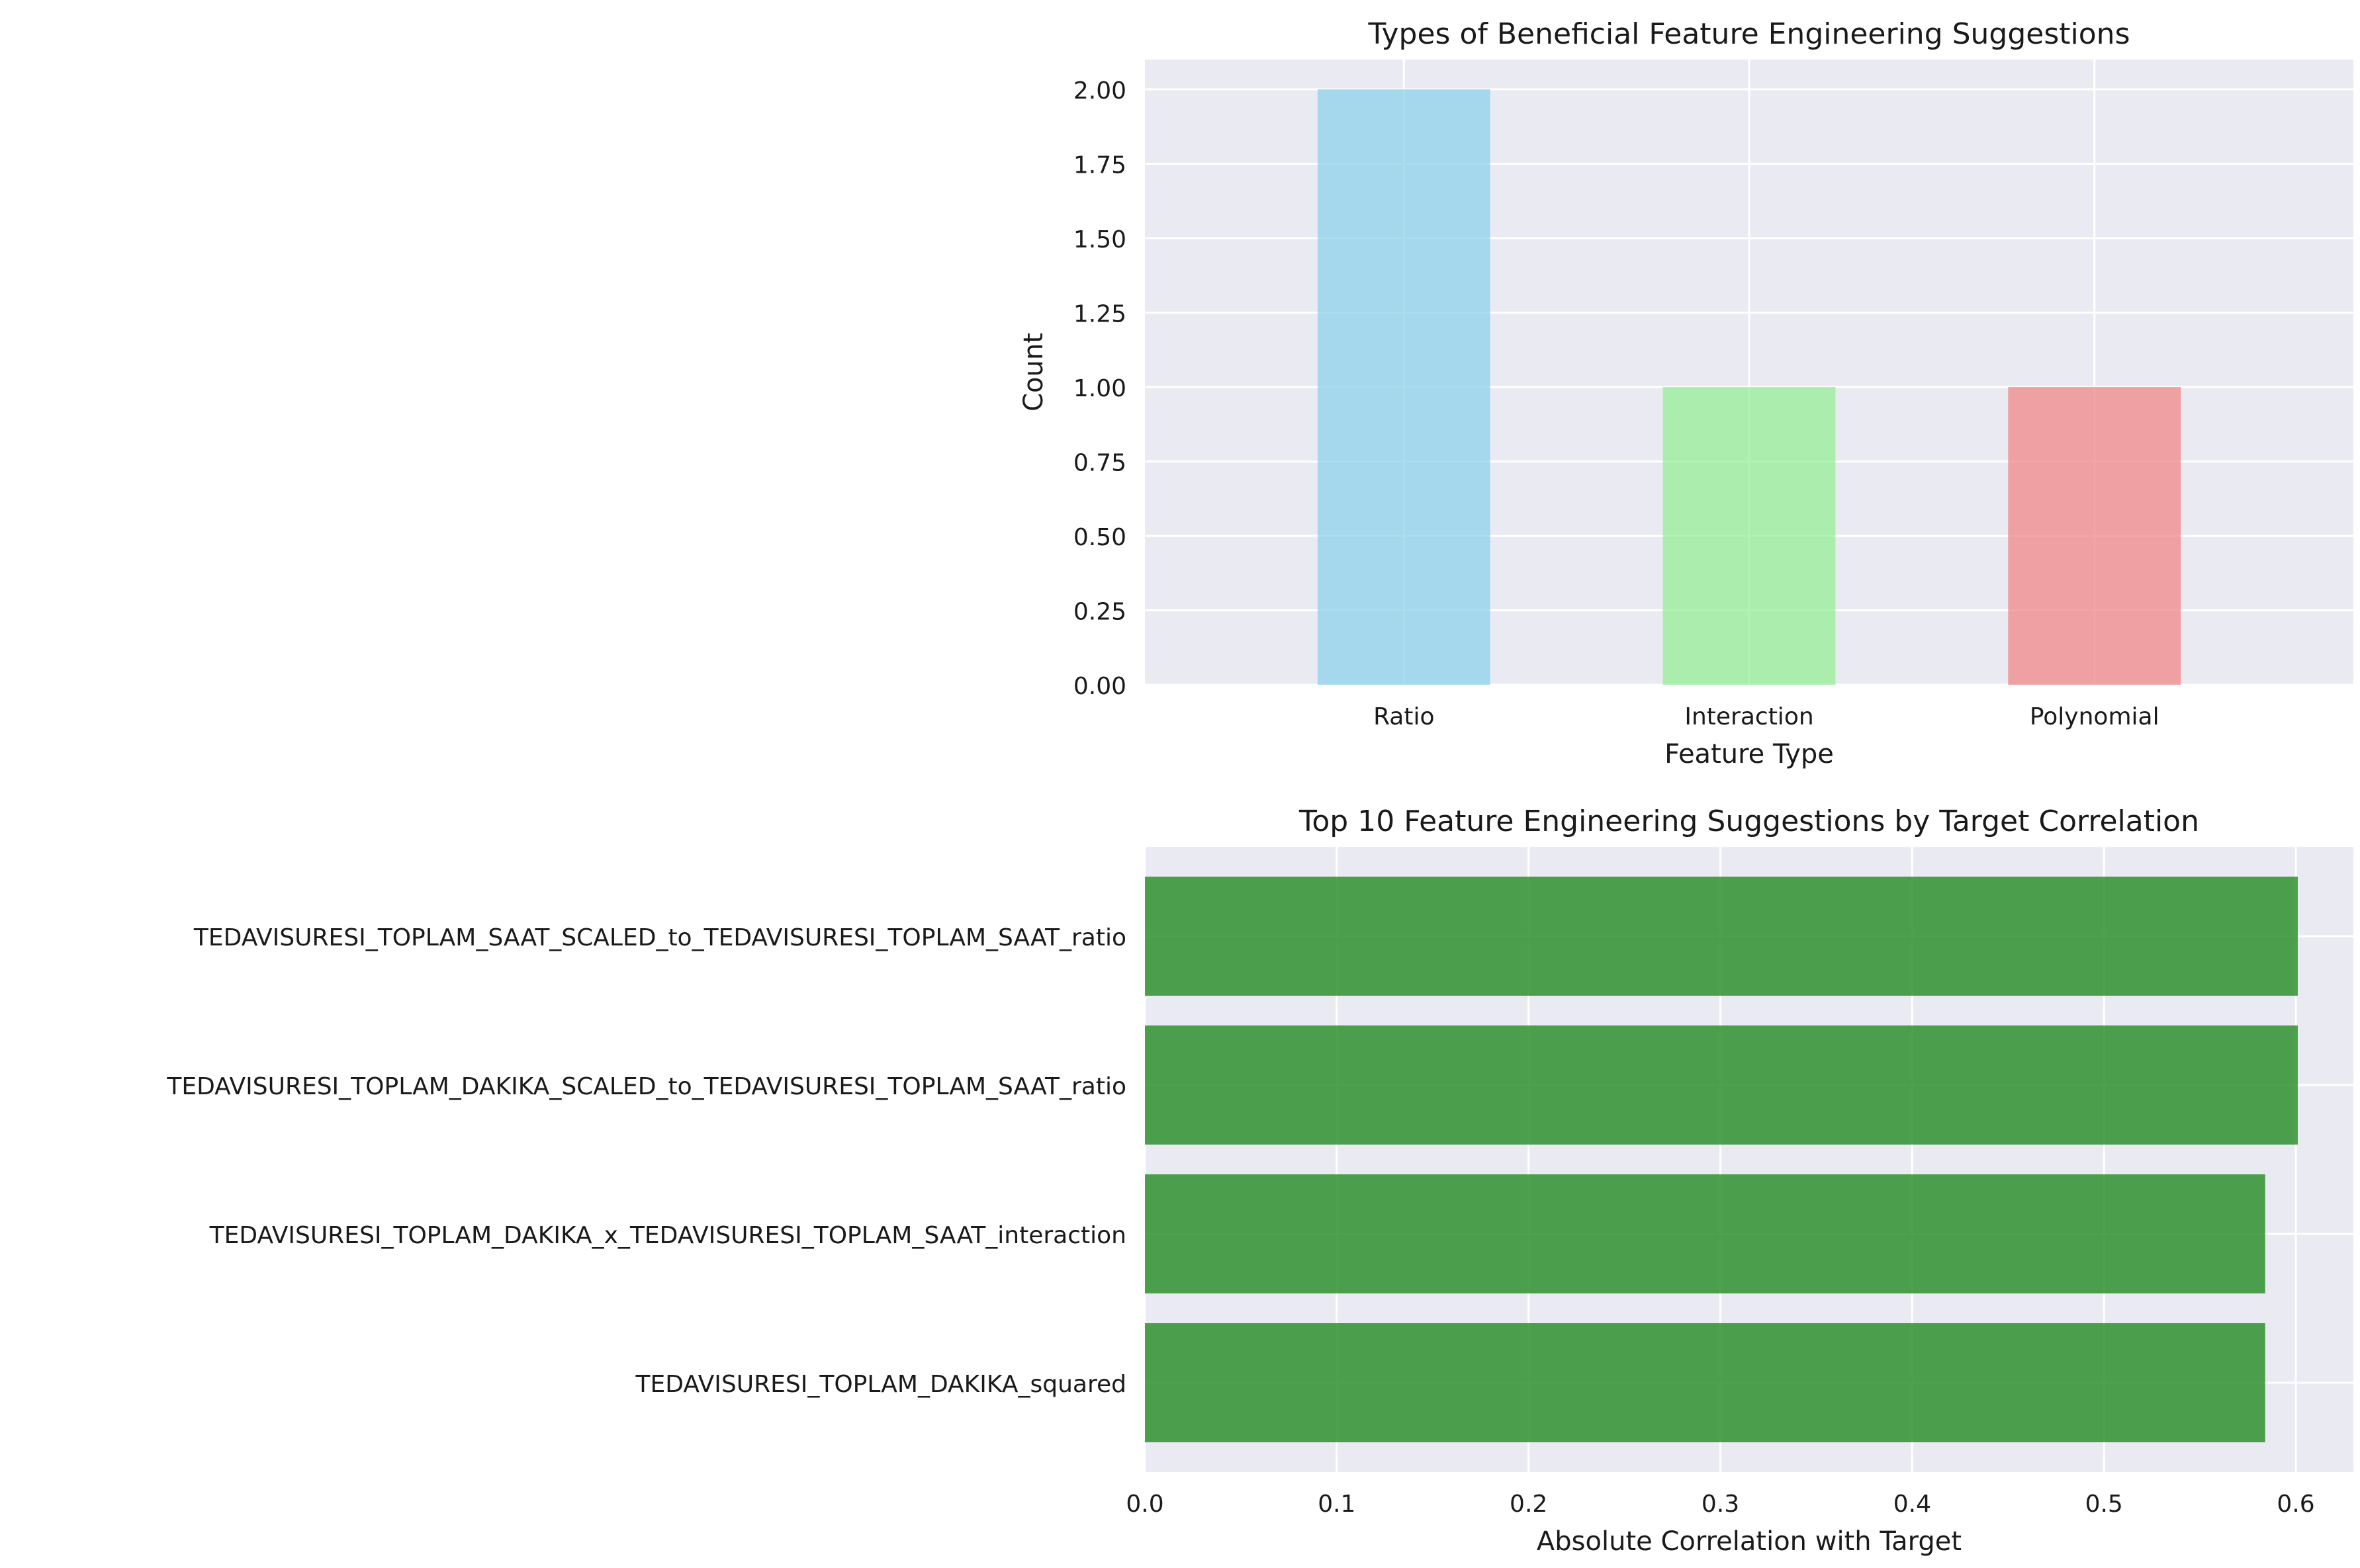 Image resolution: width=2360 pixels, height=1568 pixels. I want to click on chart1-y-tick-label: 2.00, so click(1099, 91).